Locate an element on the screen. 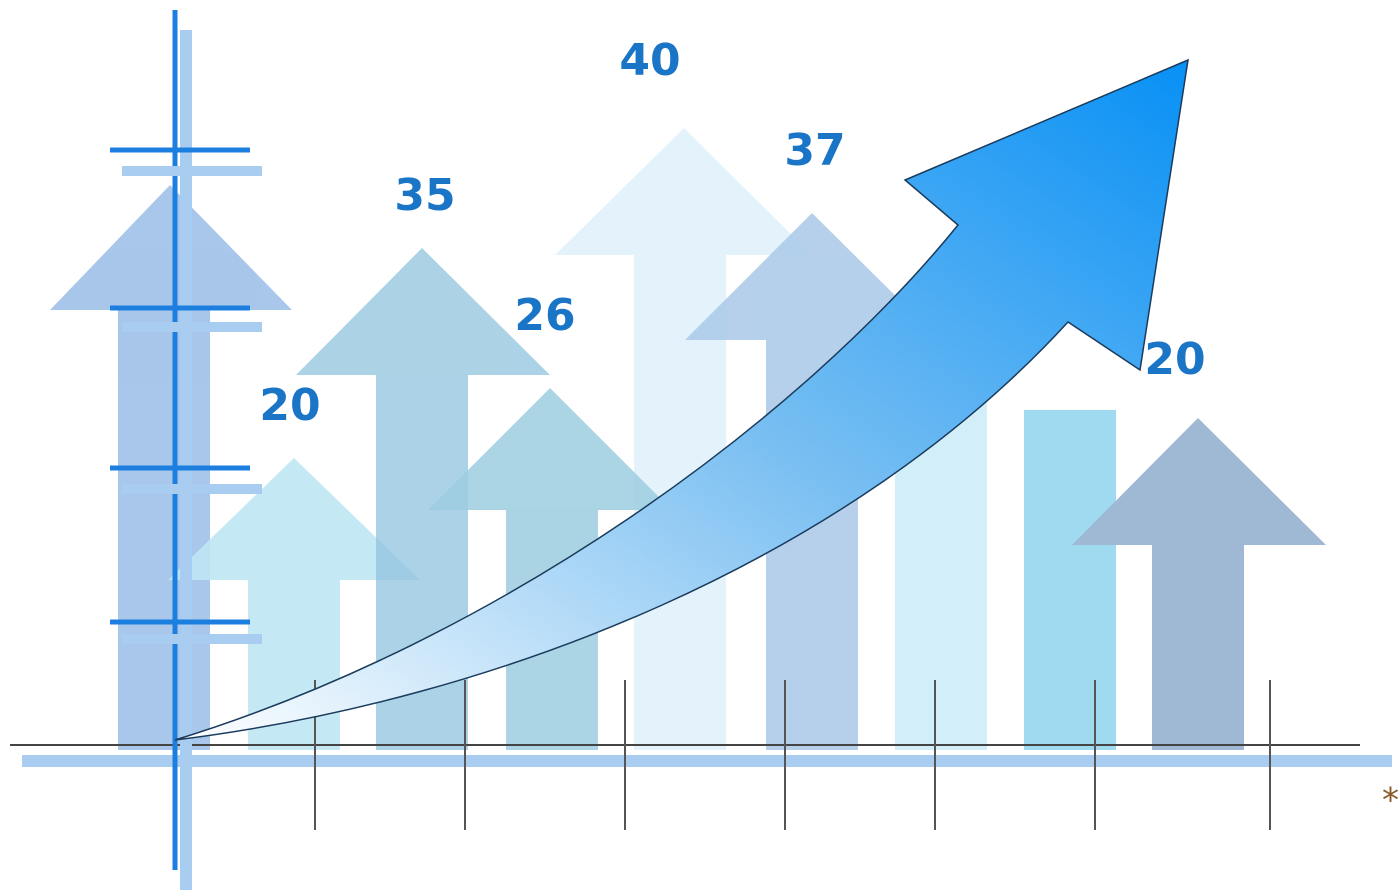  footnote: * is located at coordinates (1390, 801).